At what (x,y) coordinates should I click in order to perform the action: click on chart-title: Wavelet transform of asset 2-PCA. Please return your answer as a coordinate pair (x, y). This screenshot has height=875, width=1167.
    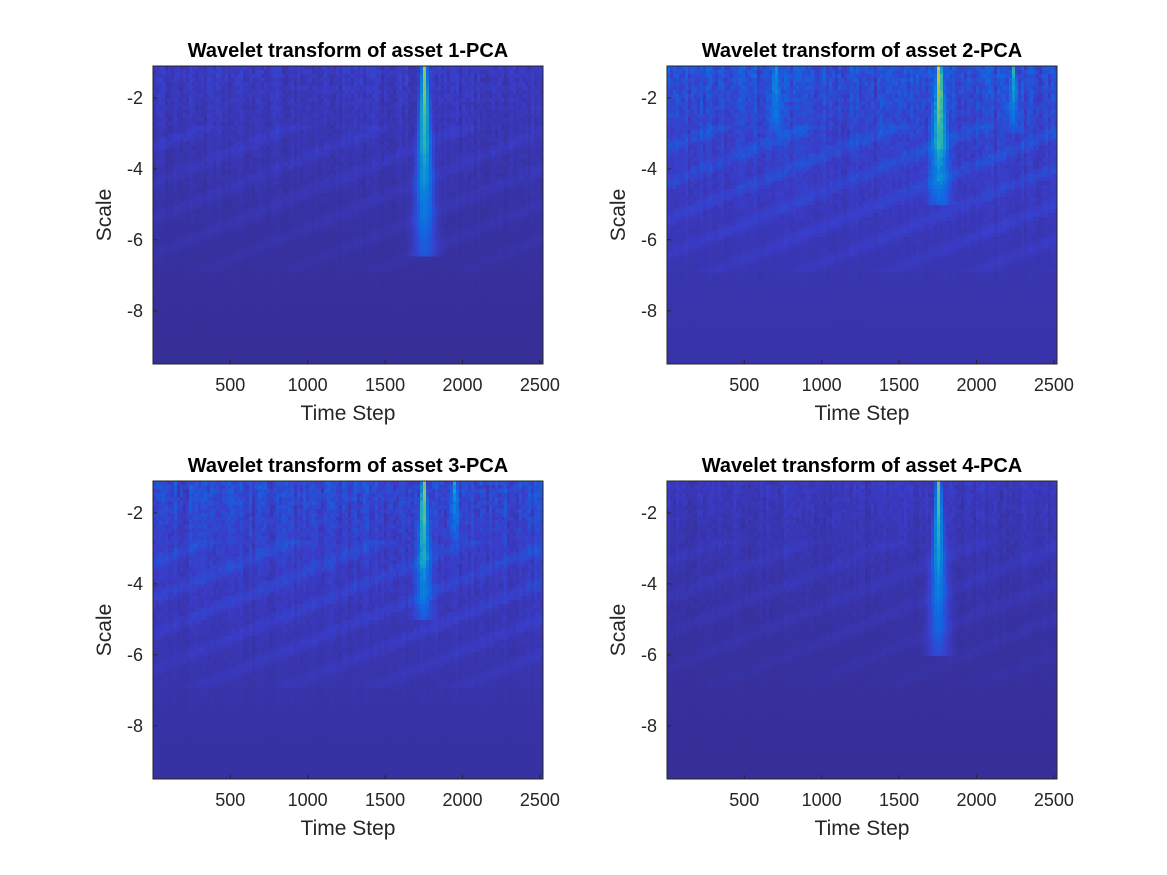
    Looking at the image, I should click on (862, 51).